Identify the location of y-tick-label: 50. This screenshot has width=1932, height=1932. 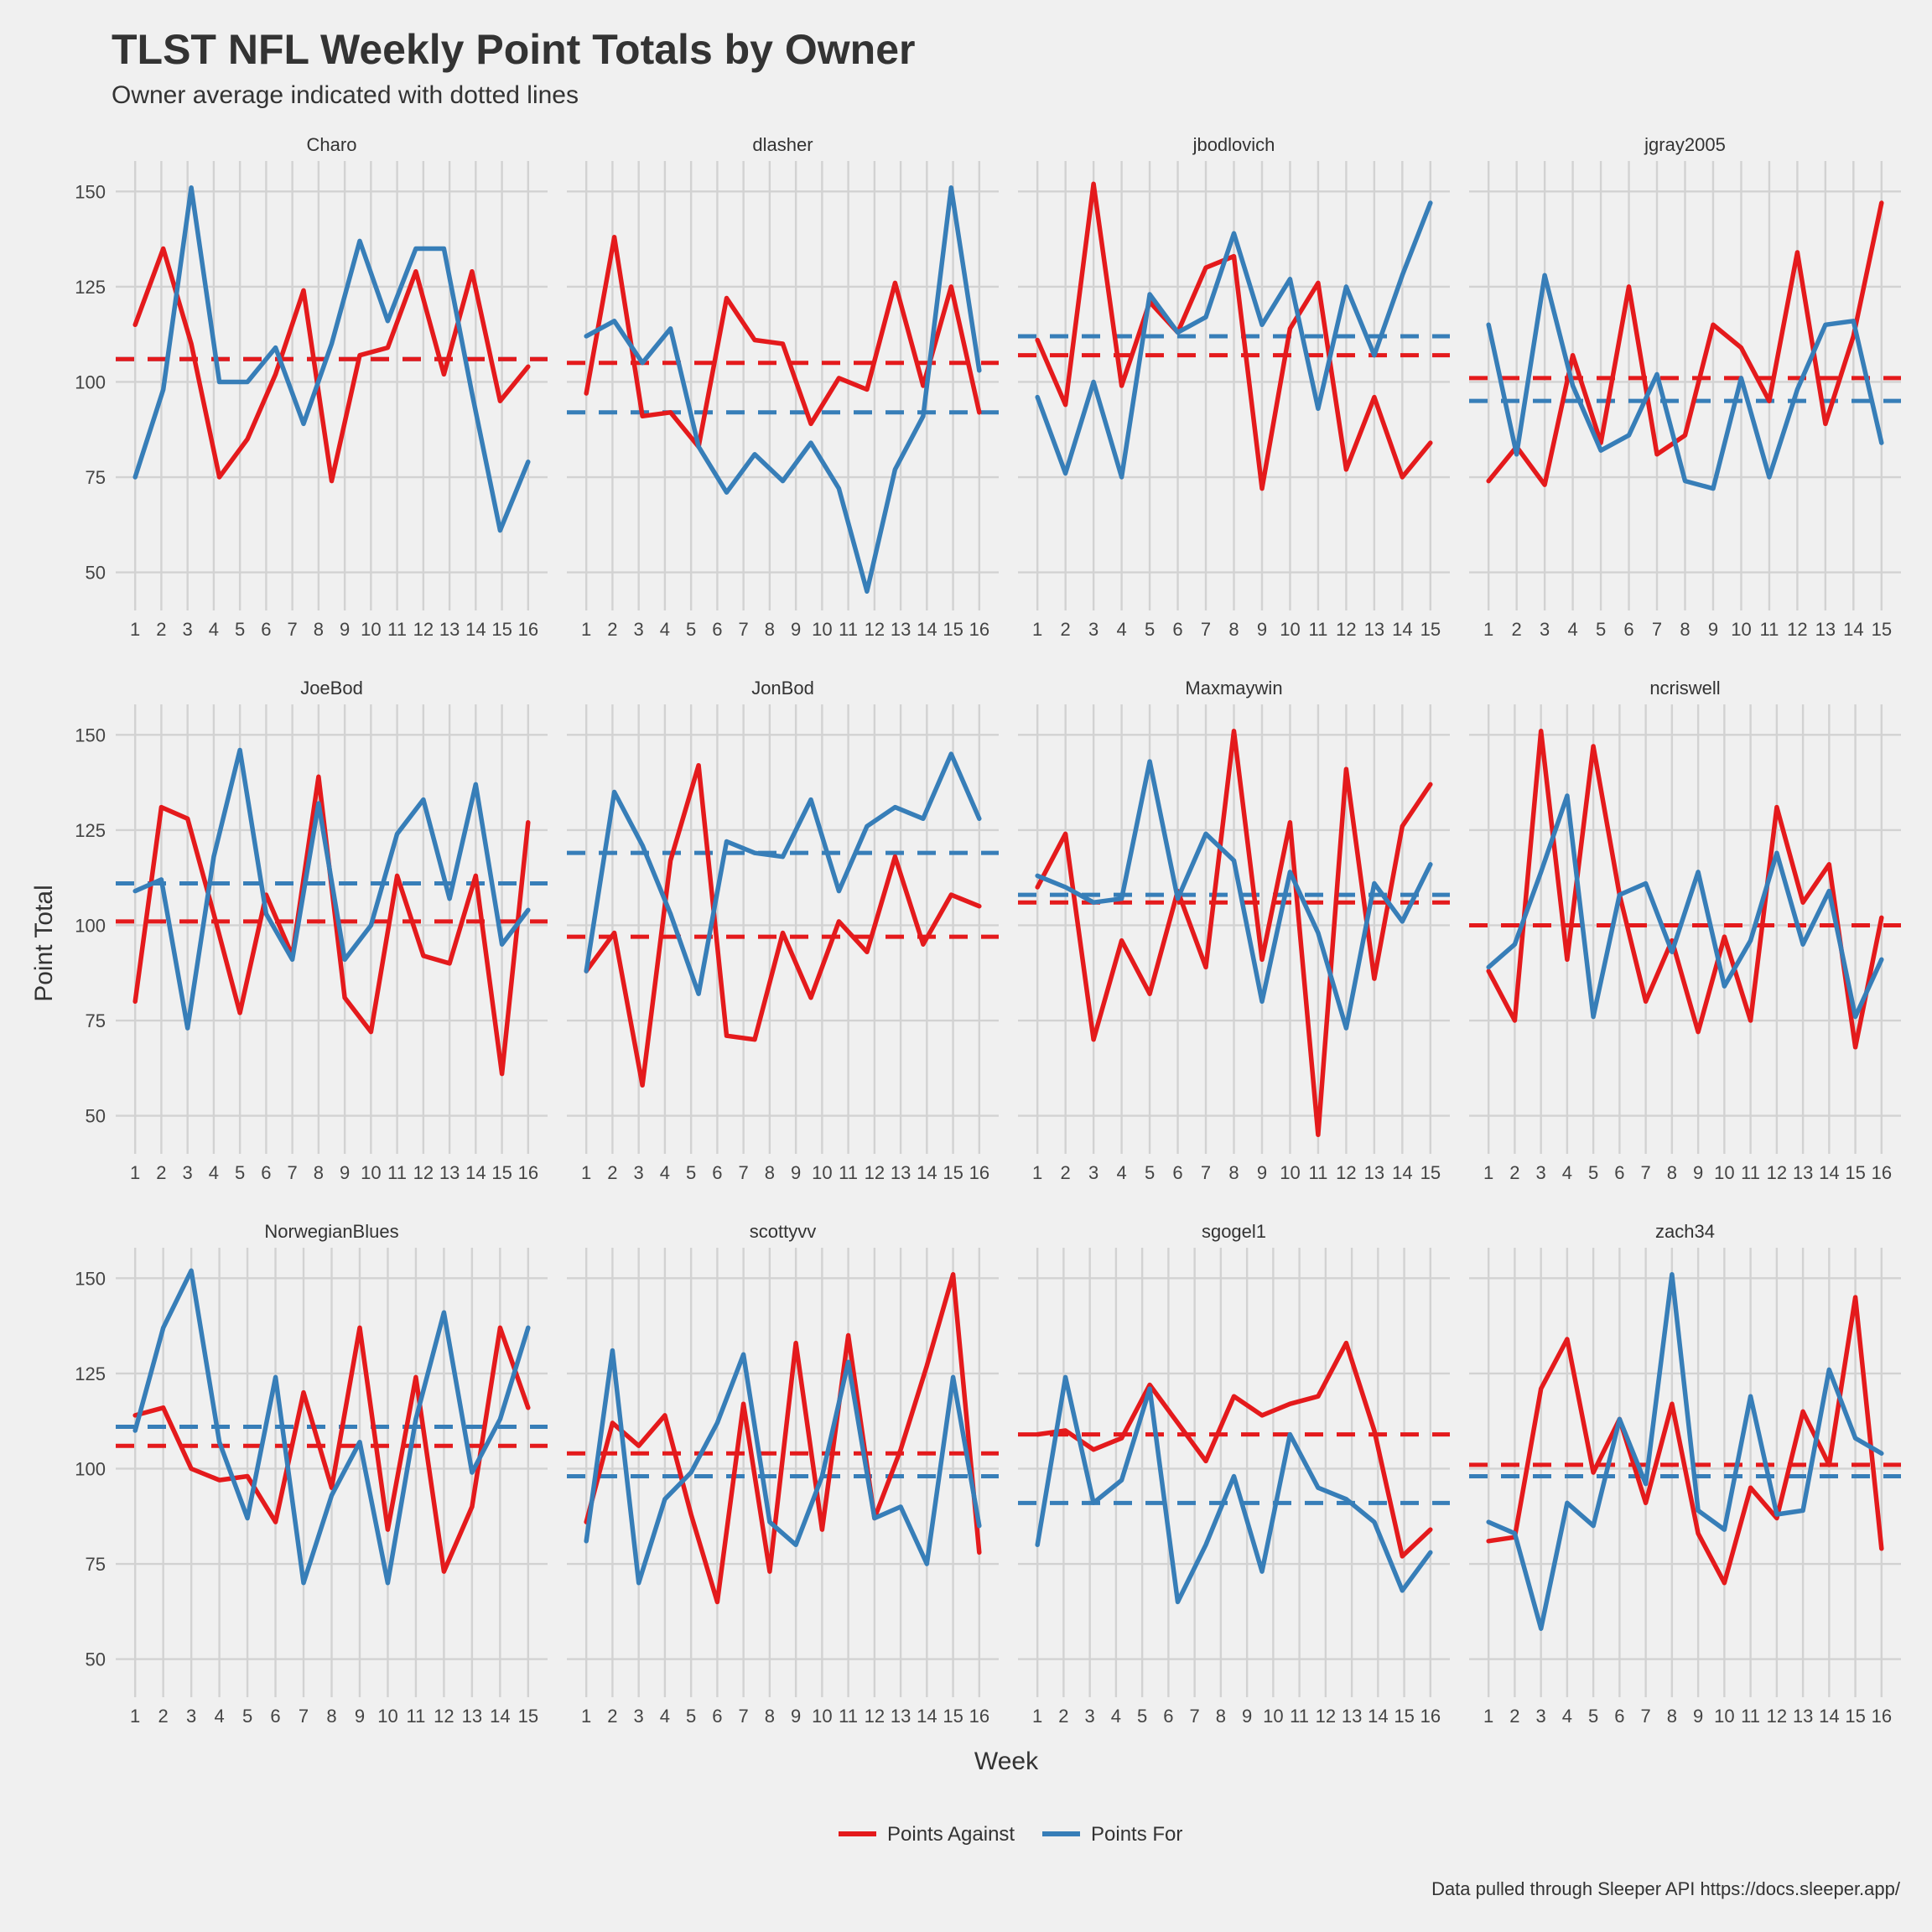
(96, 573).